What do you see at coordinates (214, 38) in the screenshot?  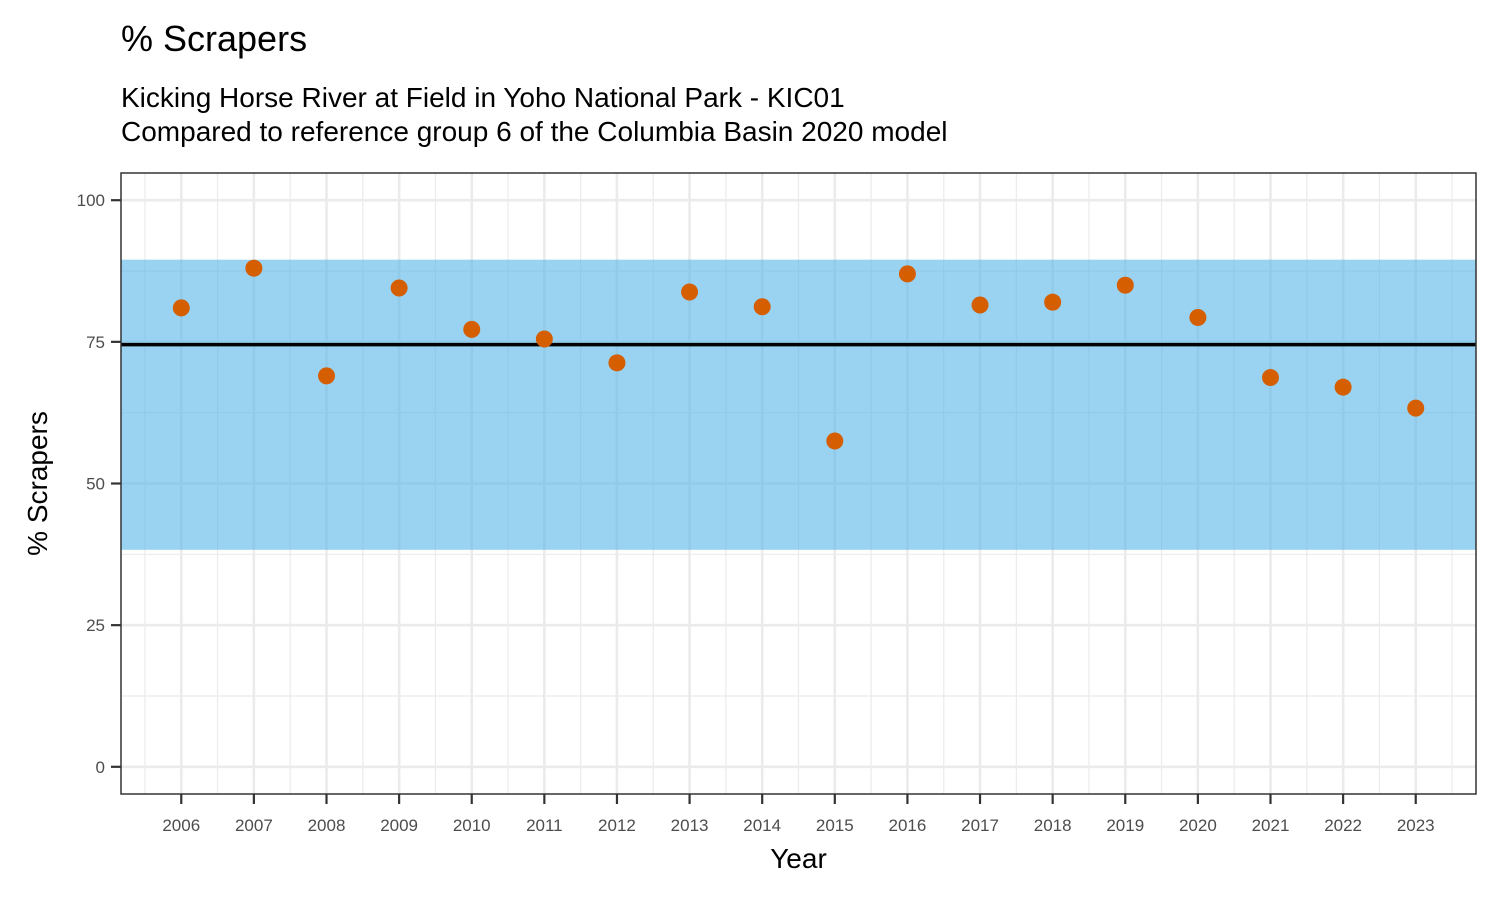 I see `chart-title: % Scrapers` at bounding box center [214, 38].